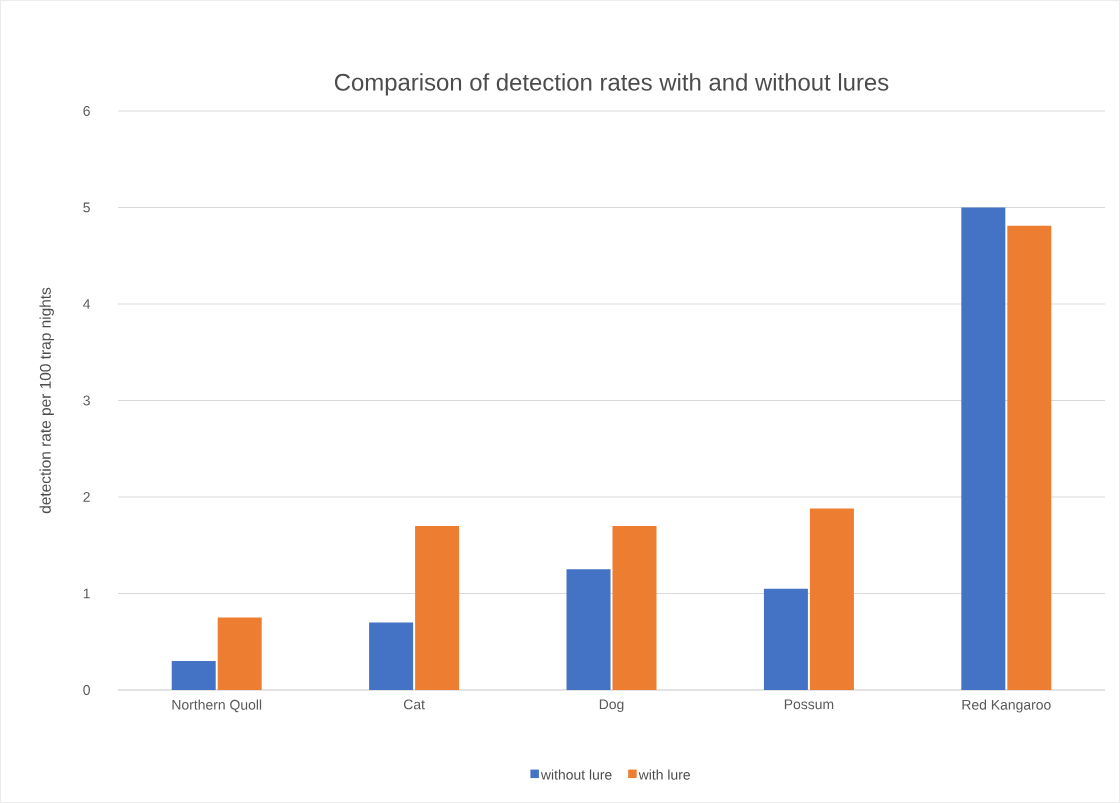 The height and width of the screenshot is (803, 1120). I want to click on x-tick-label: Red Kangaroo, so click(1006, 706).